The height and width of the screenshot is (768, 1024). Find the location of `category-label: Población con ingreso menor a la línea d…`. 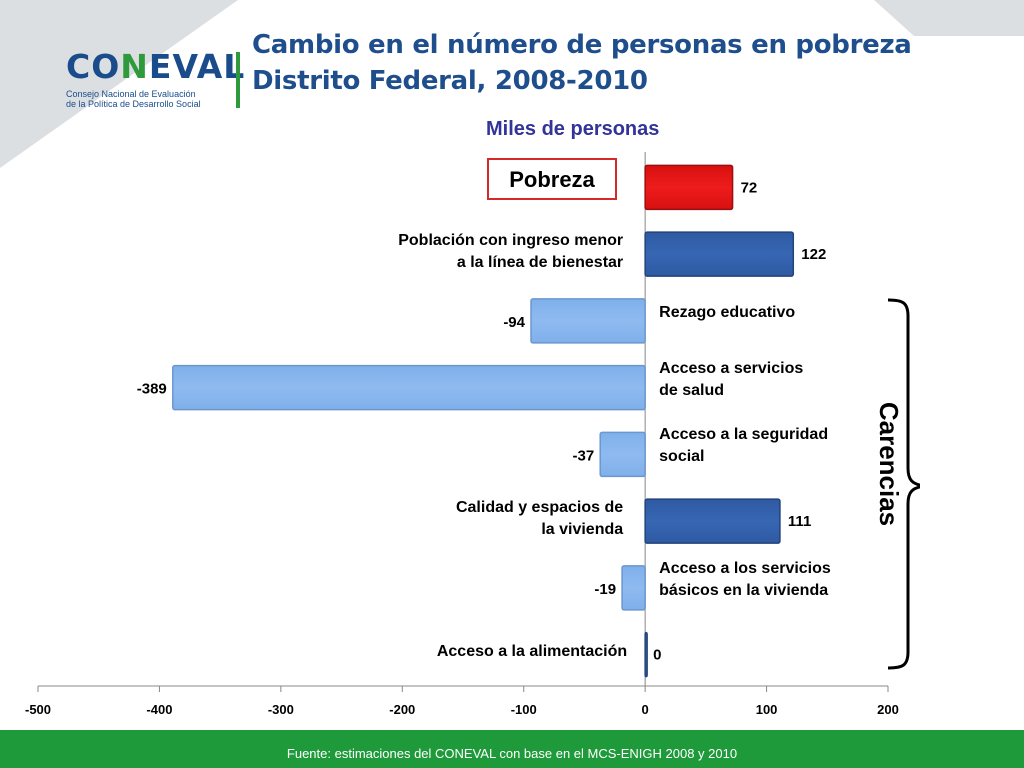

category-label: Población con ingreso menor a la línea d… is located at coordinates (511, 252).